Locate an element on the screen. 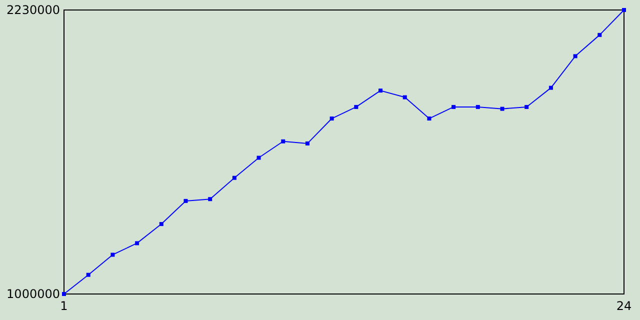  x-tick-label: 1 is located at coordinates (64, 306).